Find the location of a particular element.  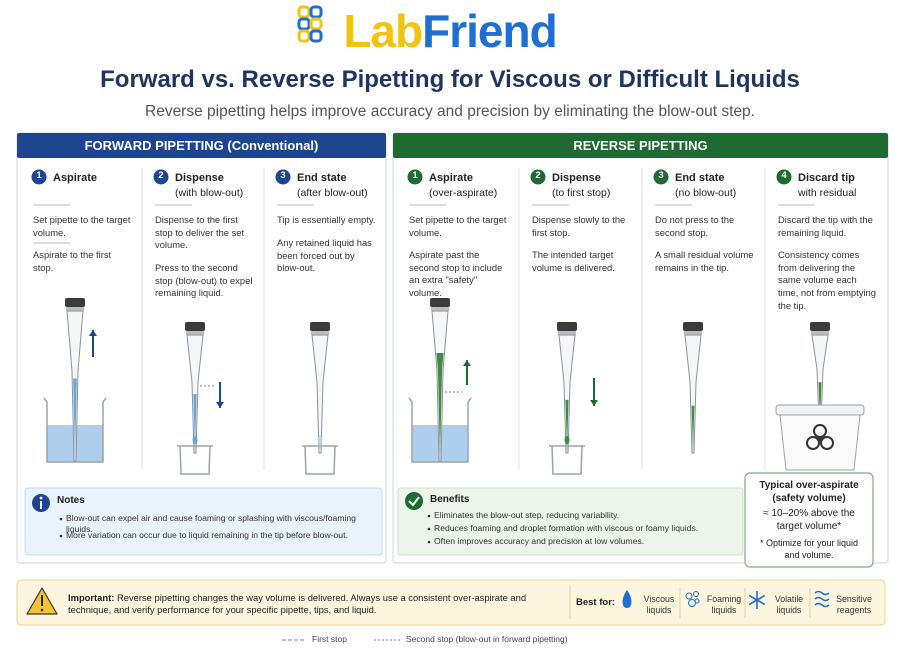

info-icon-dot is located at coordinates (41, 498).